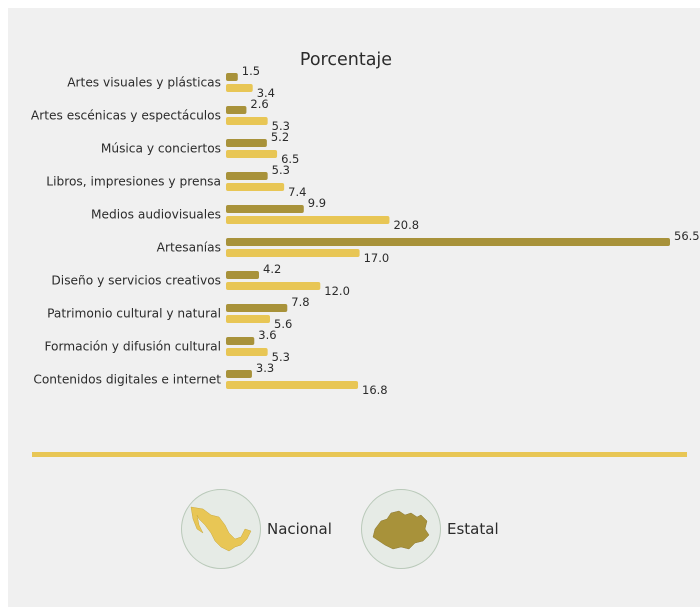 This screenshot has height=607, width=700. What do you see at coordinates (221, 529) in the screenshot?
I see `mexico-map-icon` at bounding box center [221, 529].